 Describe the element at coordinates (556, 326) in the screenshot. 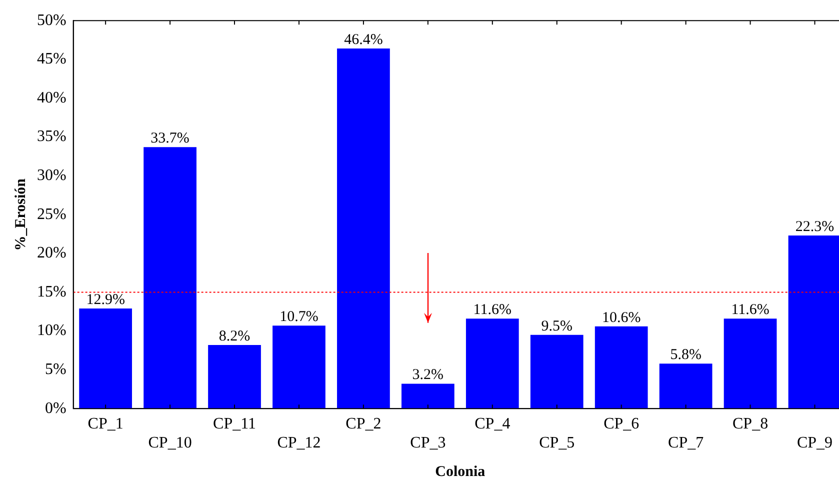

I see `data-label: 9.5%` at that location.